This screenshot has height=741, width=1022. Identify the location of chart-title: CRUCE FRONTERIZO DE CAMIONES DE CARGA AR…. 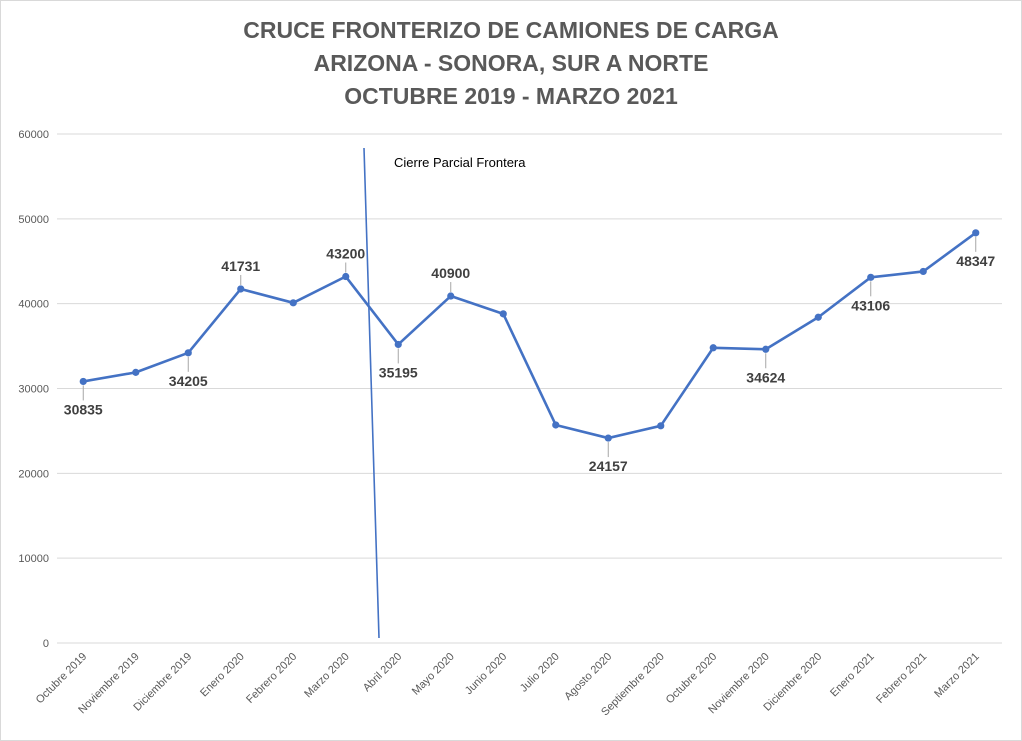
(511, 63).